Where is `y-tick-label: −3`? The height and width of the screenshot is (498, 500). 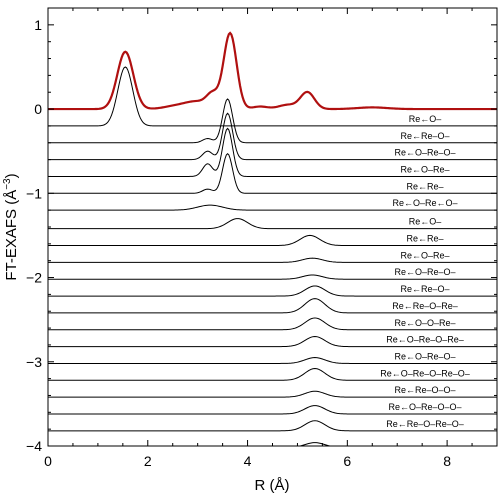 y-tick-label: −3 is located at coordinates (34, 362).